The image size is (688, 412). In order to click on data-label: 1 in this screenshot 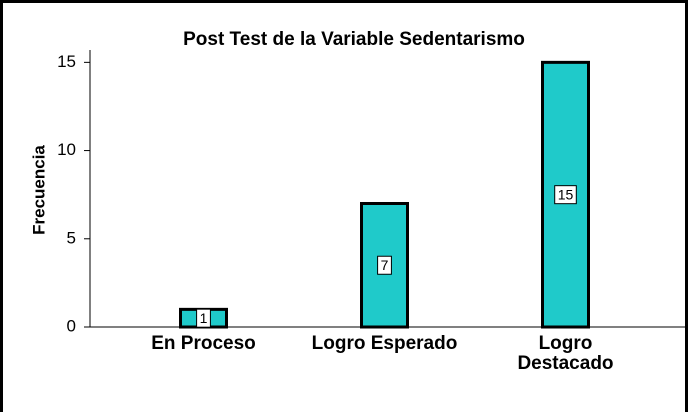, I will do `click(204, 318)`.